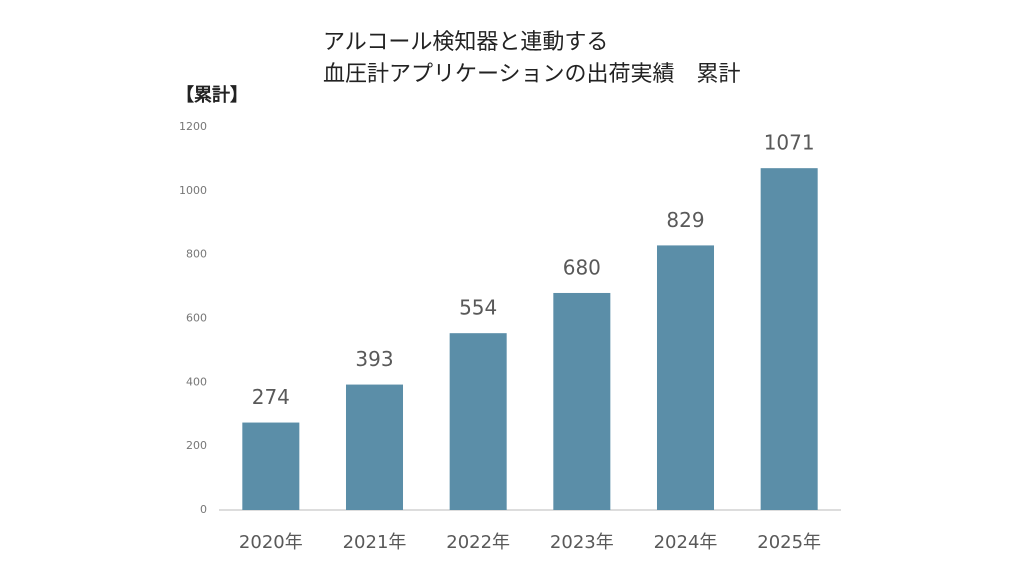 The height and width of the screenshot is (576, 1024). Describe the element at coordinates (789, 542) in the screenshot. I see `x-tick-label: 2025年` at that location.